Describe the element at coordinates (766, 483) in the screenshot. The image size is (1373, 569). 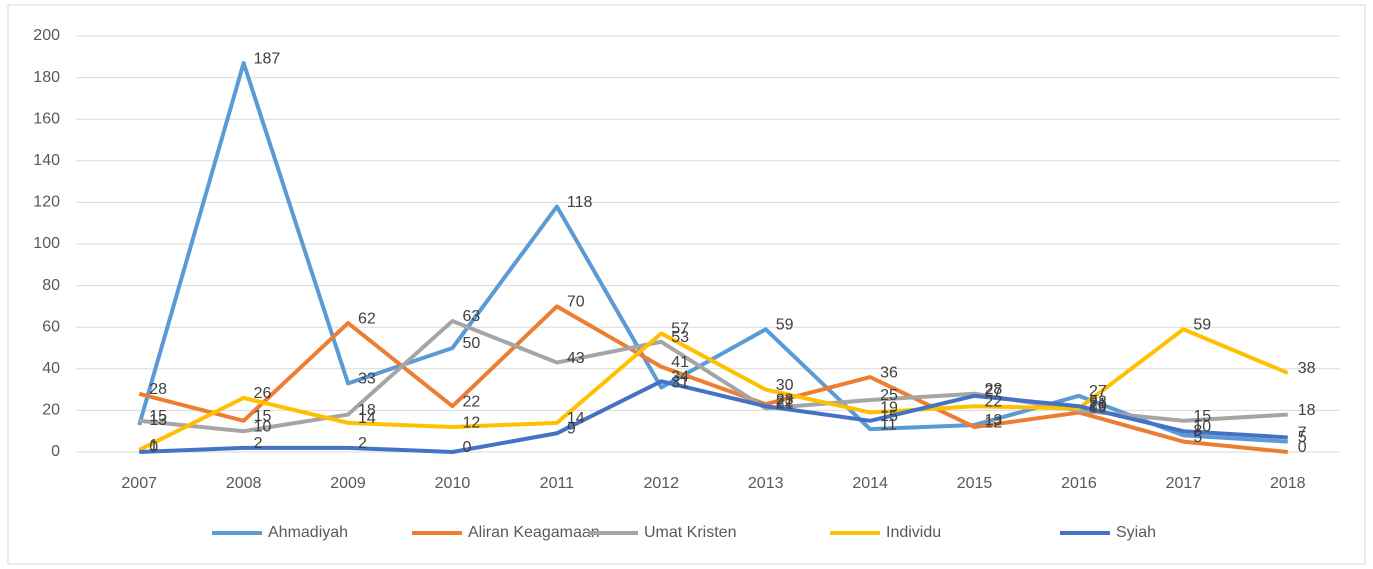
I see `x-tick-label: 2013` at that location.